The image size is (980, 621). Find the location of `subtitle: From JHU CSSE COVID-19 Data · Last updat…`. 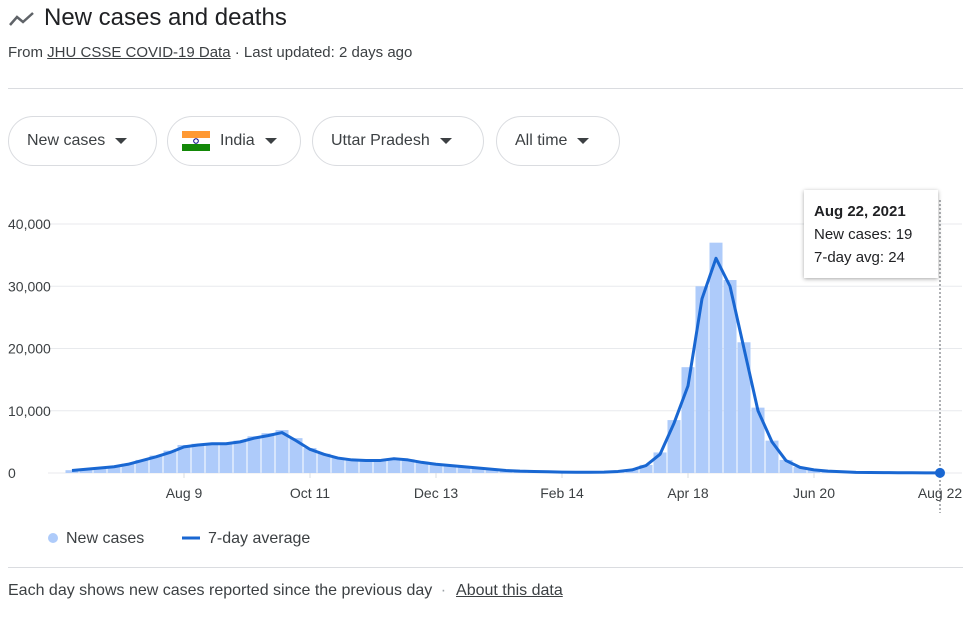

subtitle: From JHU CSSE COVID-19 Data · Last updat… is located at coordinates (210, 52).